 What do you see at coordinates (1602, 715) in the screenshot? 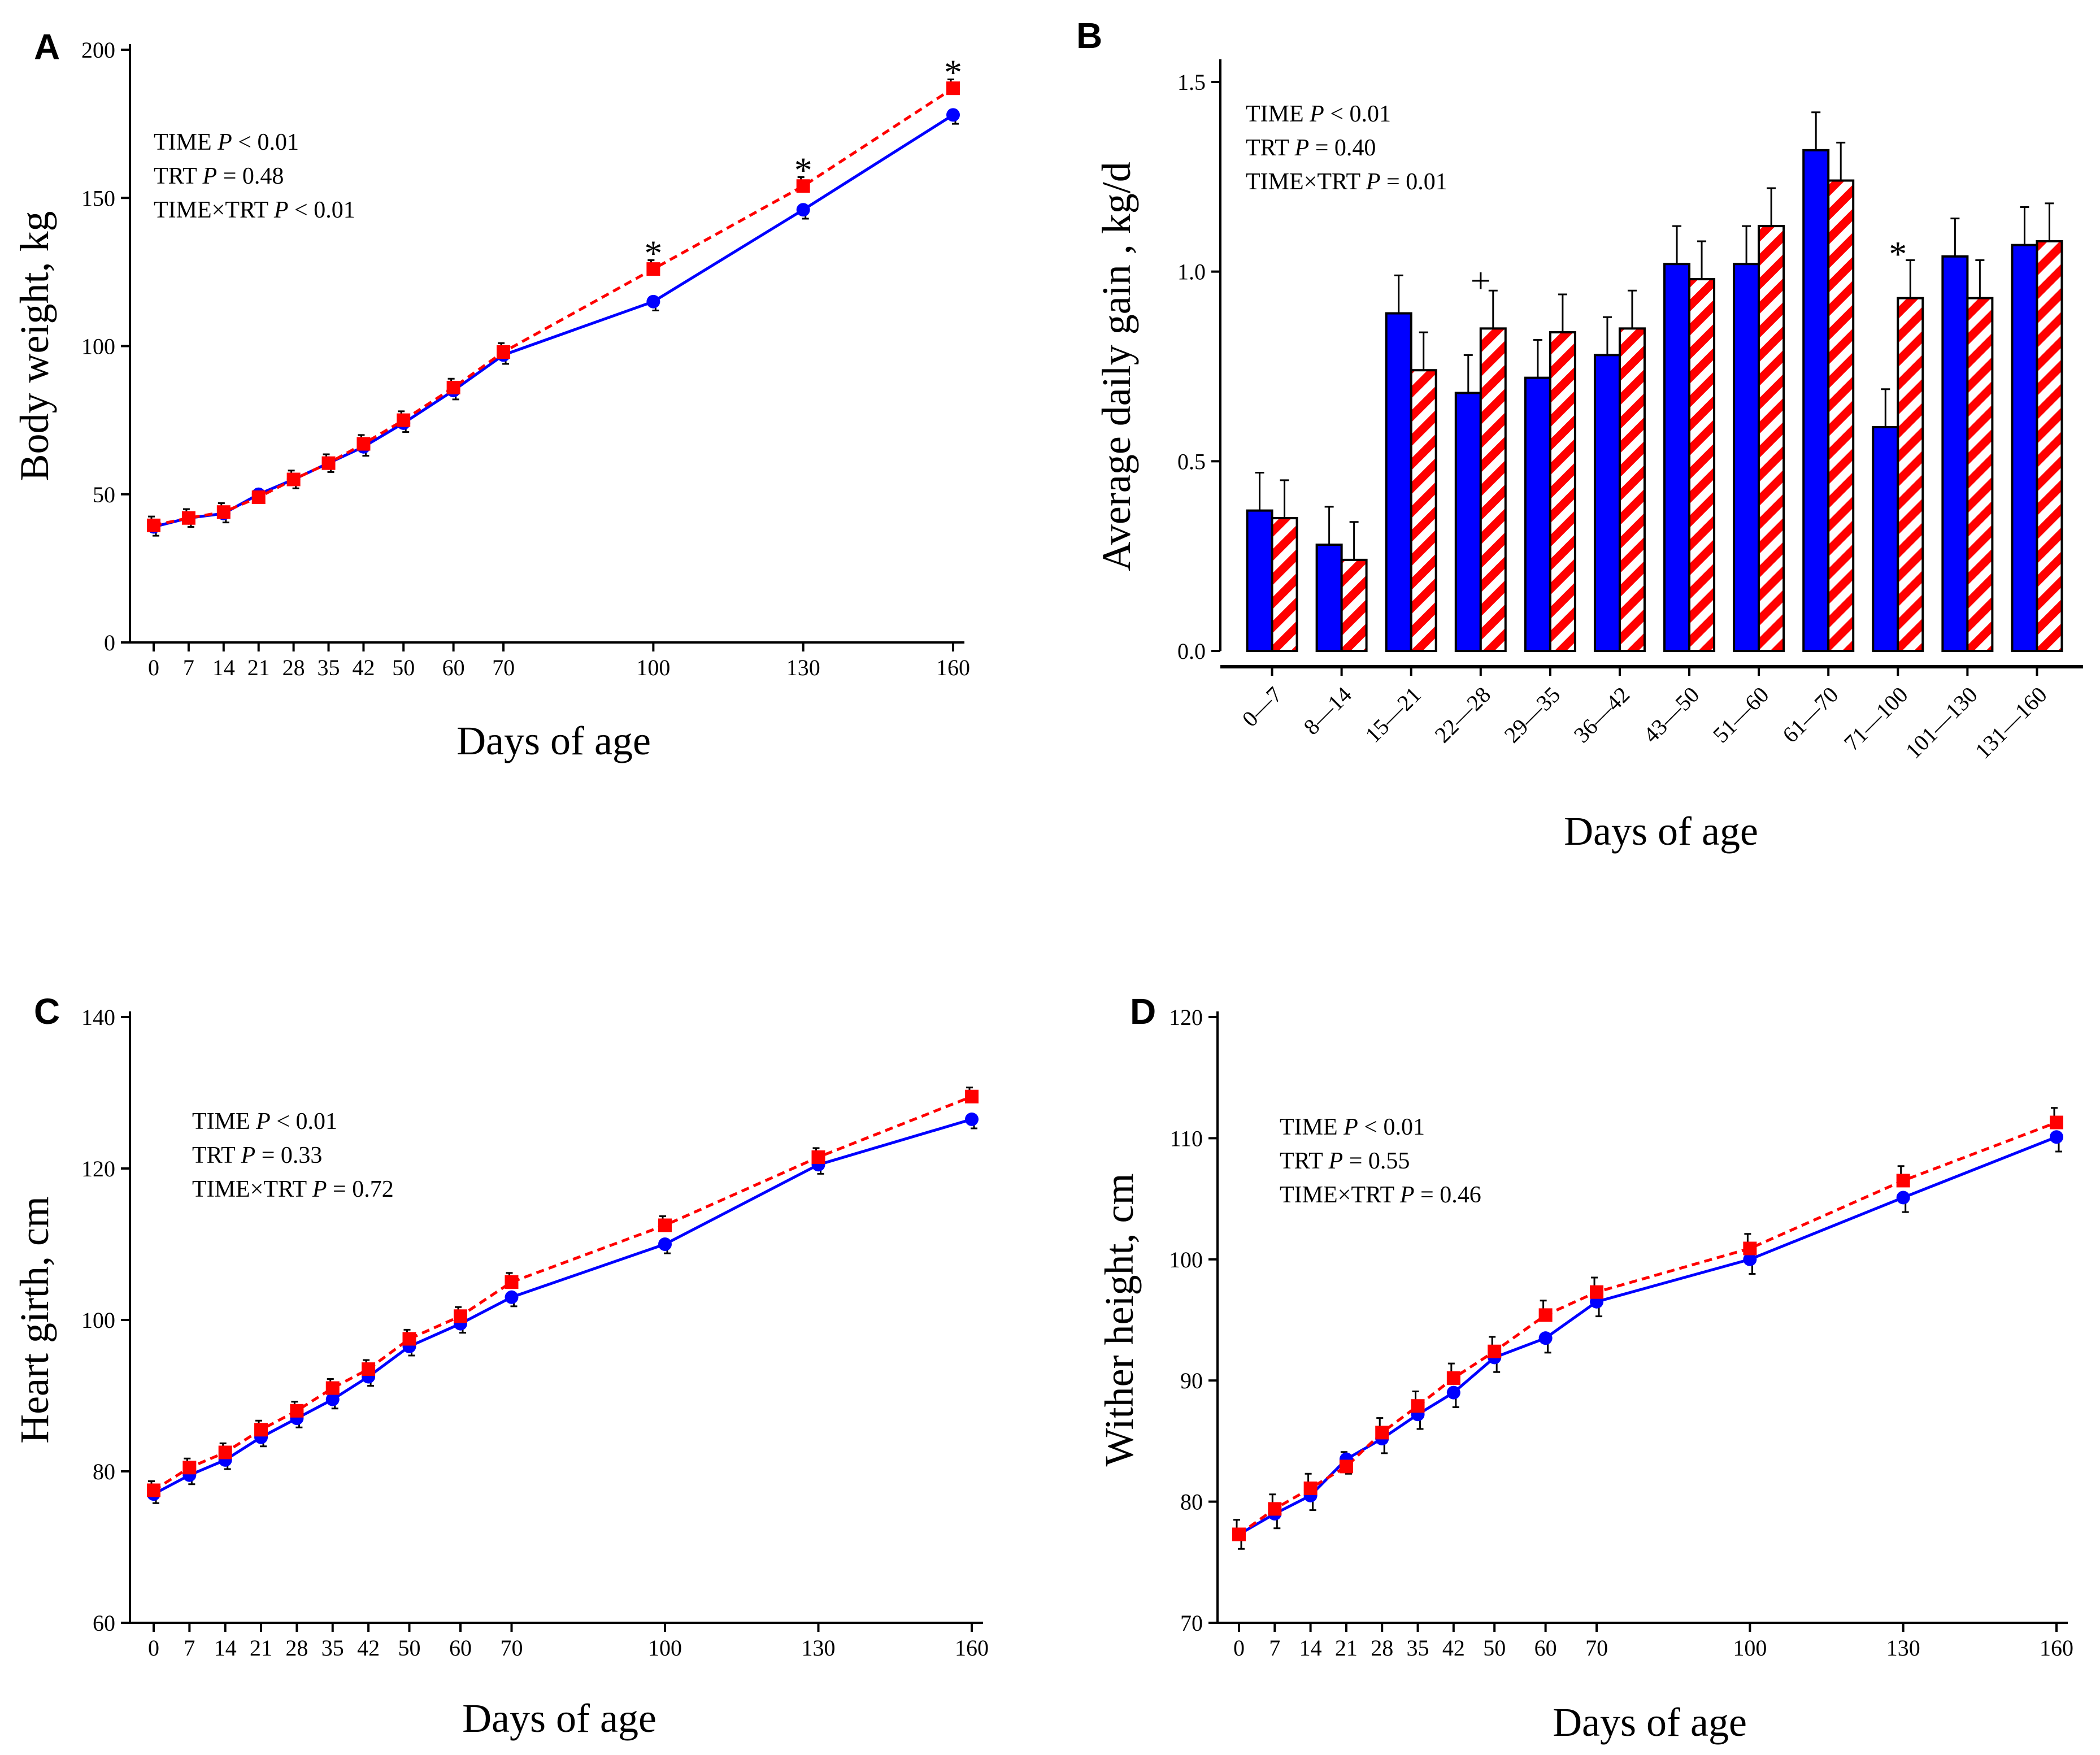
I see `x-tick-label: 36—42` at bounding box center [1602, 715].